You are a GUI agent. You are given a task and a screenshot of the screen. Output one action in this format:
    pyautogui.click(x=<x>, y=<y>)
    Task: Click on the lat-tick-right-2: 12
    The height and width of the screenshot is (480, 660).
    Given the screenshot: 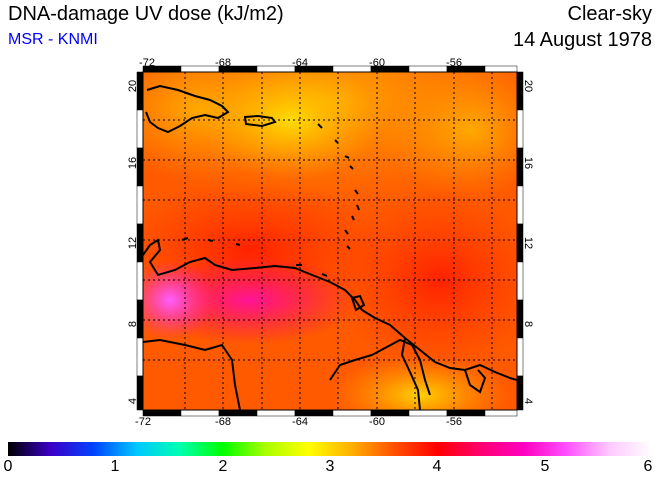 What is the action you would take?
    pyautogui.click(x=528, y=243)
    